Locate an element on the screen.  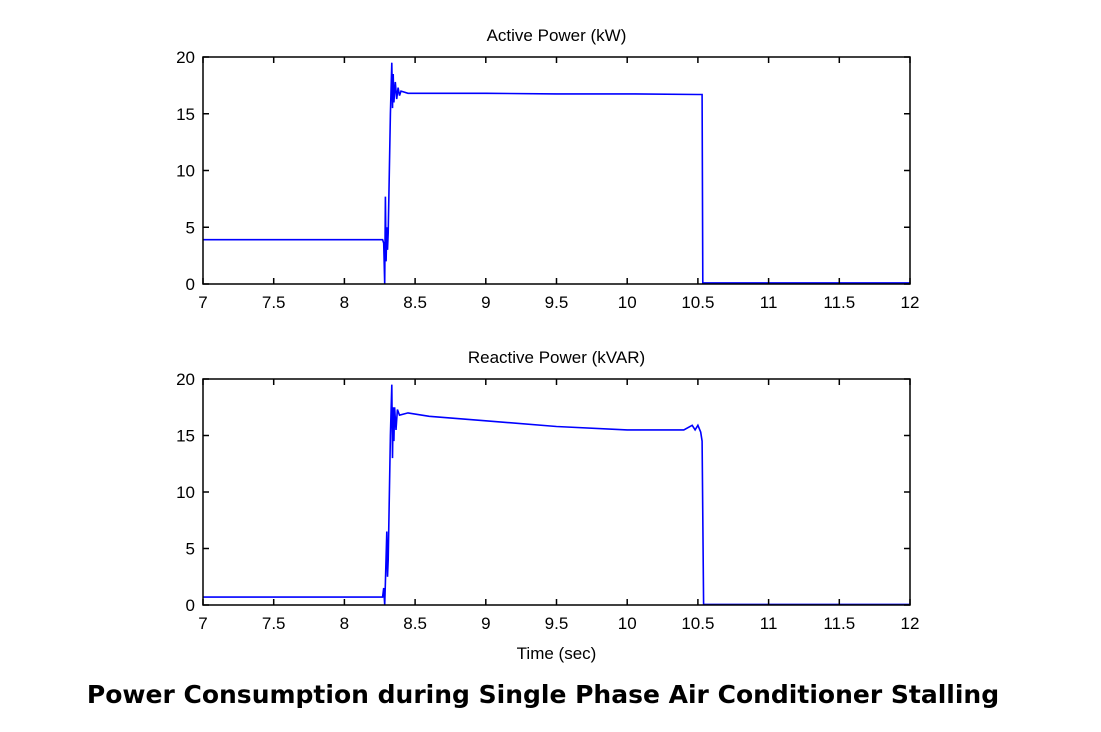
plot2-x-tick-label: 9 is located at coordinates (485, 623).